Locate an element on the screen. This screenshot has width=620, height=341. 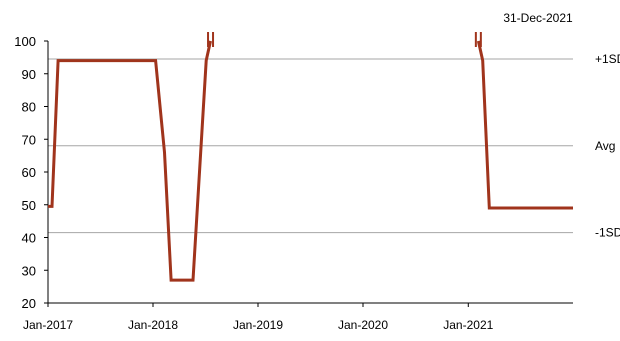
reference-label-minus-1sd: -1SD is located at coordinates (607, 233).